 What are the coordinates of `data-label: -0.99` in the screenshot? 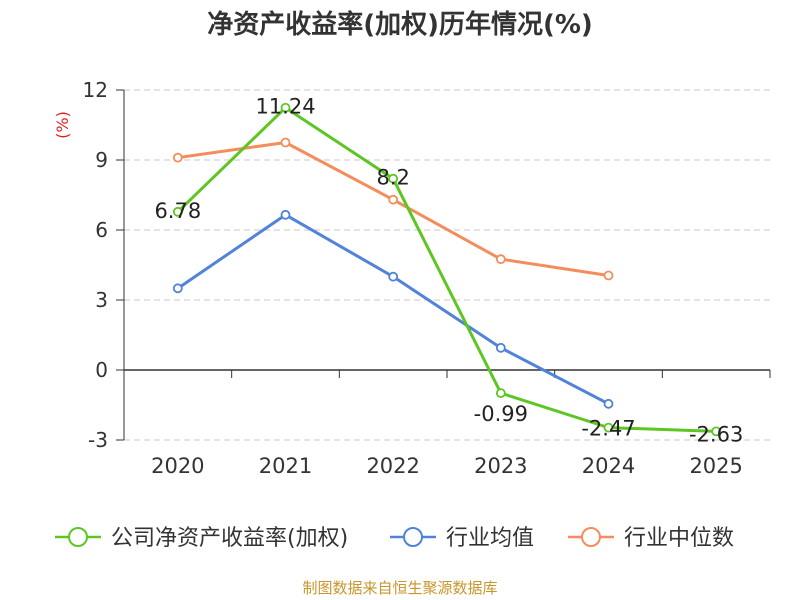 It's located at (501, 414).